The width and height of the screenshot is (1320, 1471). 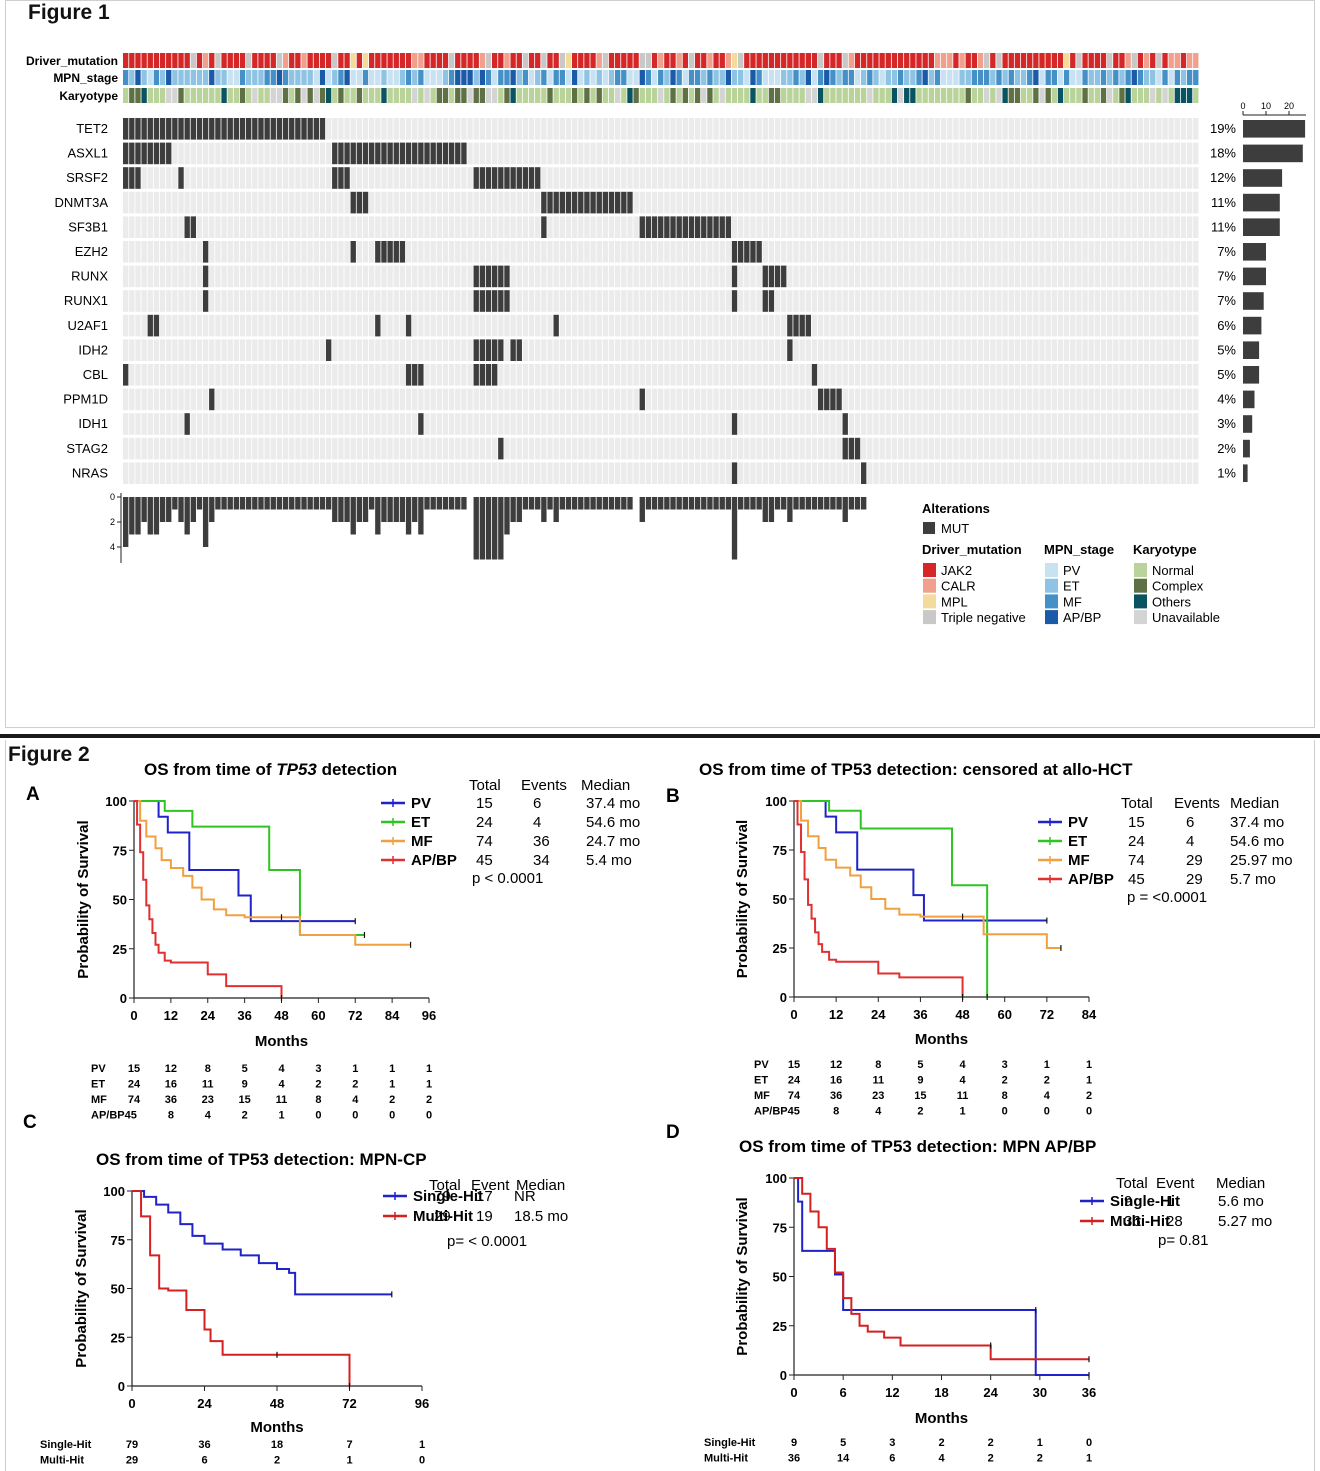 I want to click on risk-value: 74, so click(x=794, y=1096).